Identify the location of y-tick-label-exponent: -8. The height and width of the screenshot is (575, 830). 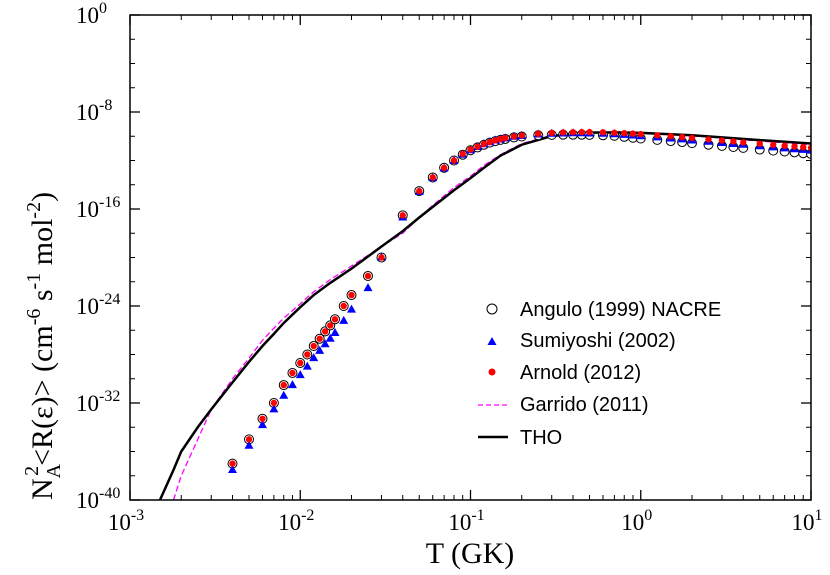
(105, 105).